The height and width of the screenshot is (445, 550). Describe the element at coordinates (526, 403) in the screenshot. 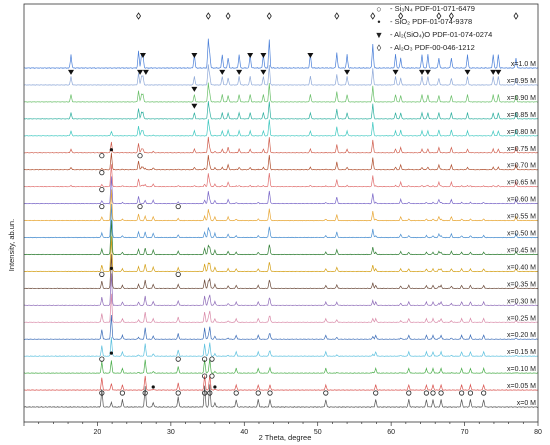

I see `series-label: x=0 M` at that location.